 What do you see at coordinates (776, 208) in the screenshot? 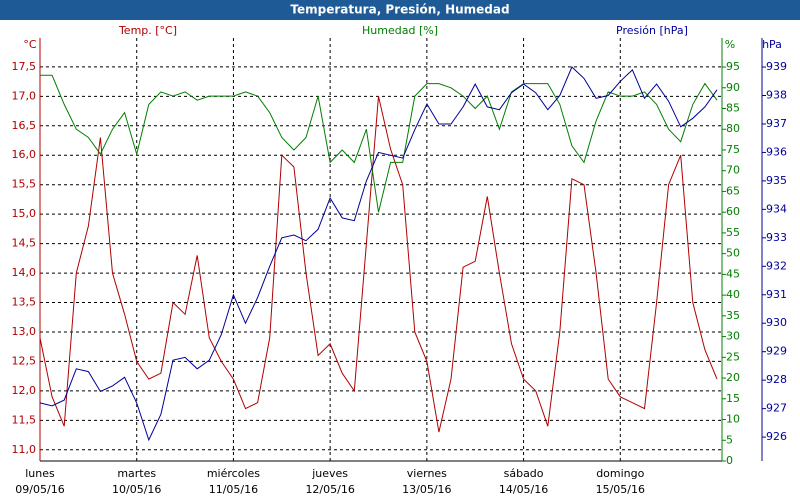
I see `y3-tick-label: 934` at bounding box center [776, 208].